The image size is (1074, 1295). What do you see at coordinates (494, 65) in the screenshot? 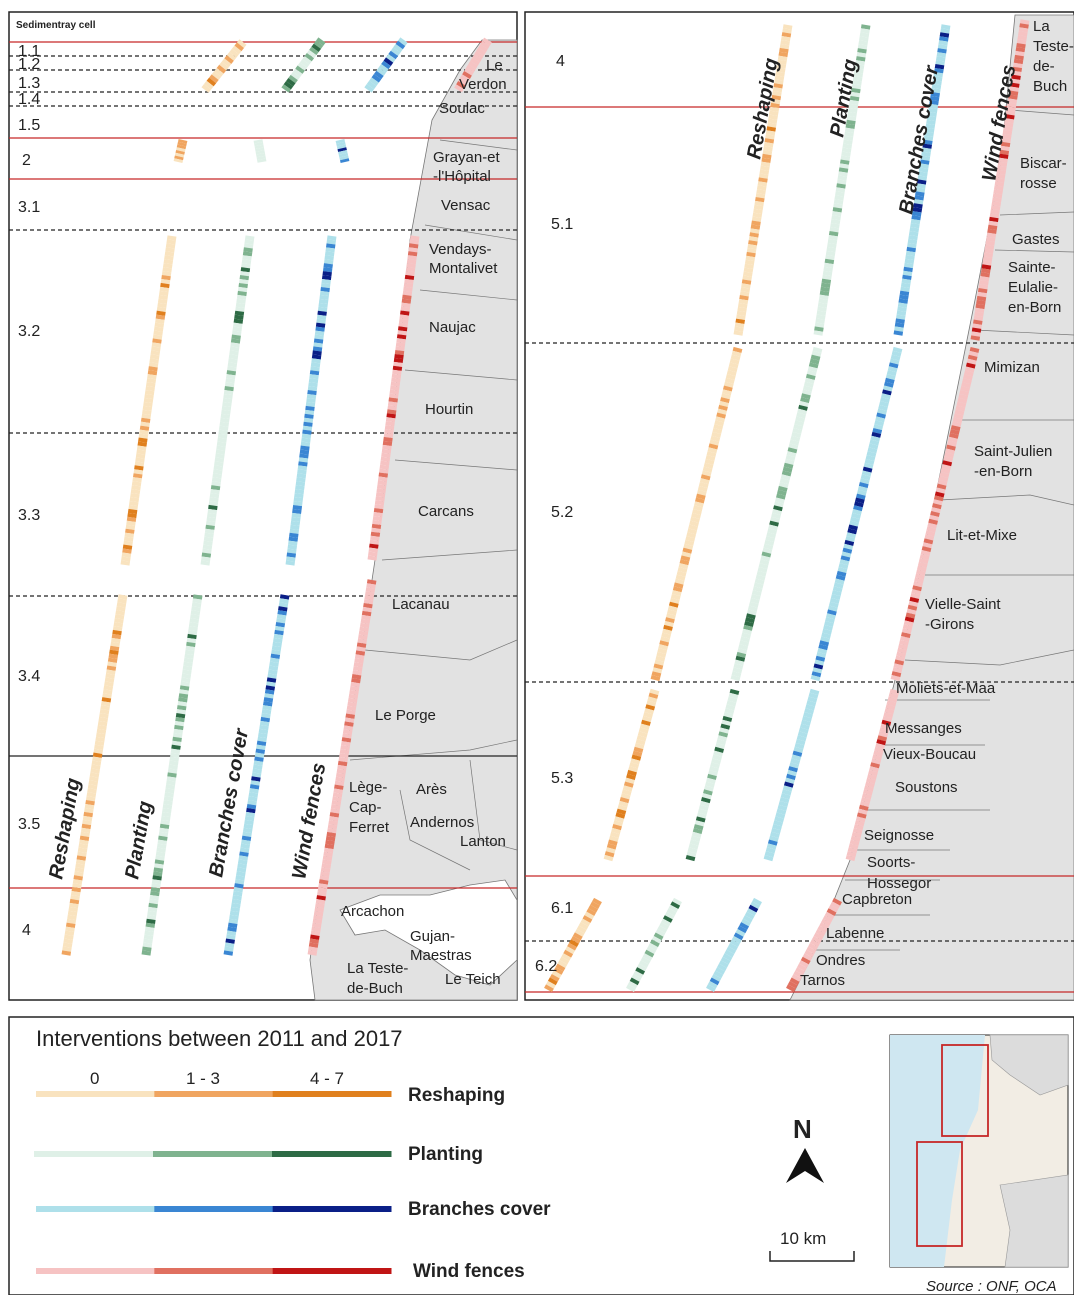
I see `town-label: Le` at bounding box center [494, 65].